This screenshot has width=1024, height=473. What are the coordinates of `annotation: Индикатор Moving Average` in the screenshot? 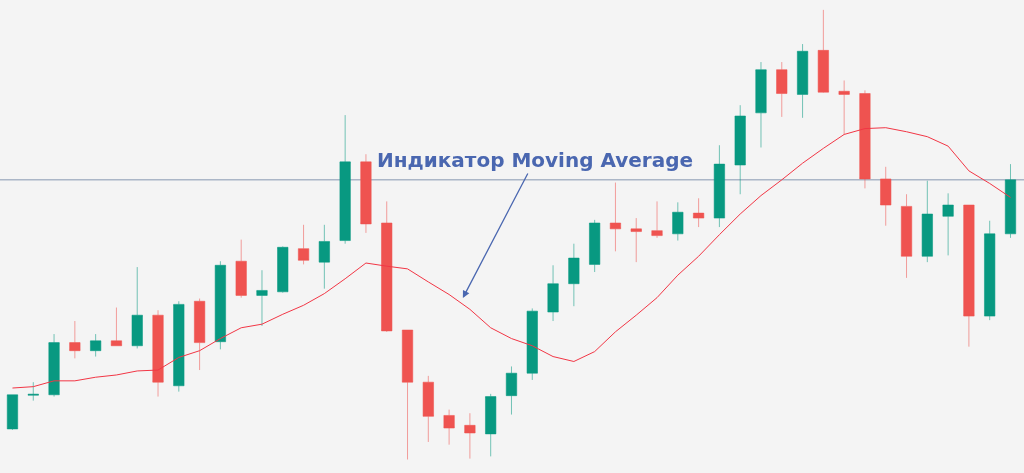 It's located at (535, 160).